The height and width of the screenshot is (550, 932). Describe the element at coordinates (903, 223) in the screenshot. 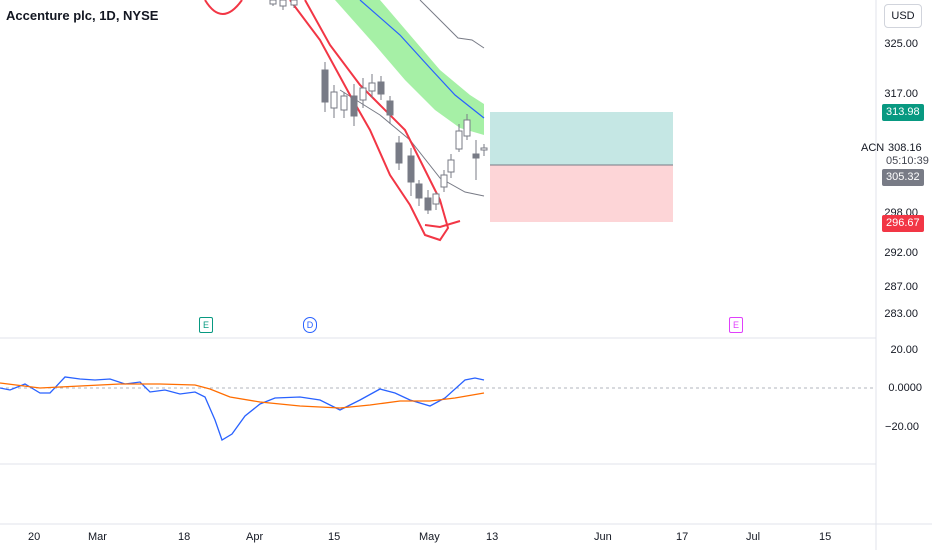

I see `stop-price-tag: 296.67` at that location.